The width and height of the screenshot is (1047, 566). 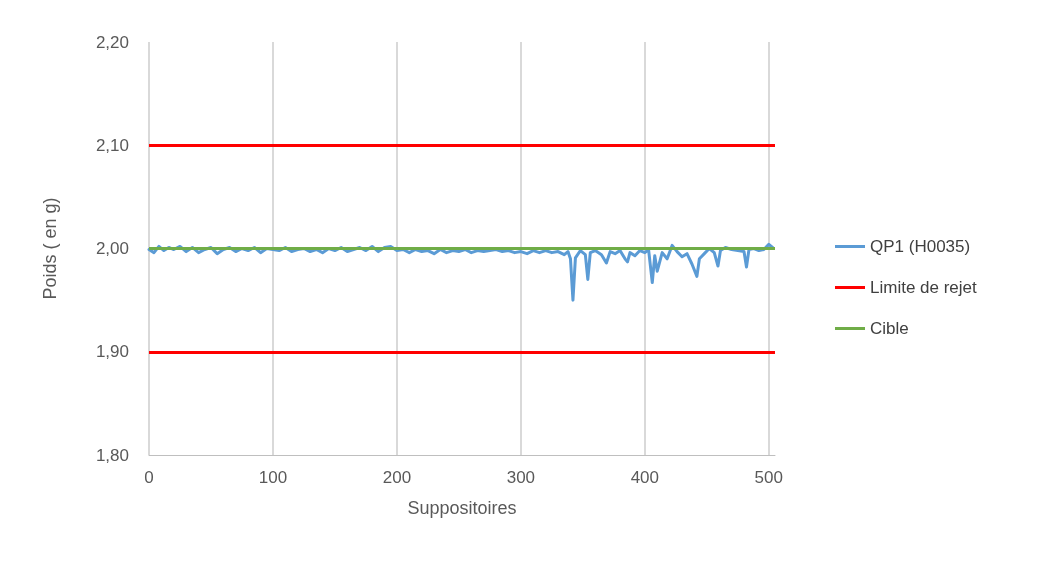 I want to click on y-tick-label: 2,20, so click(x=112, y=42).